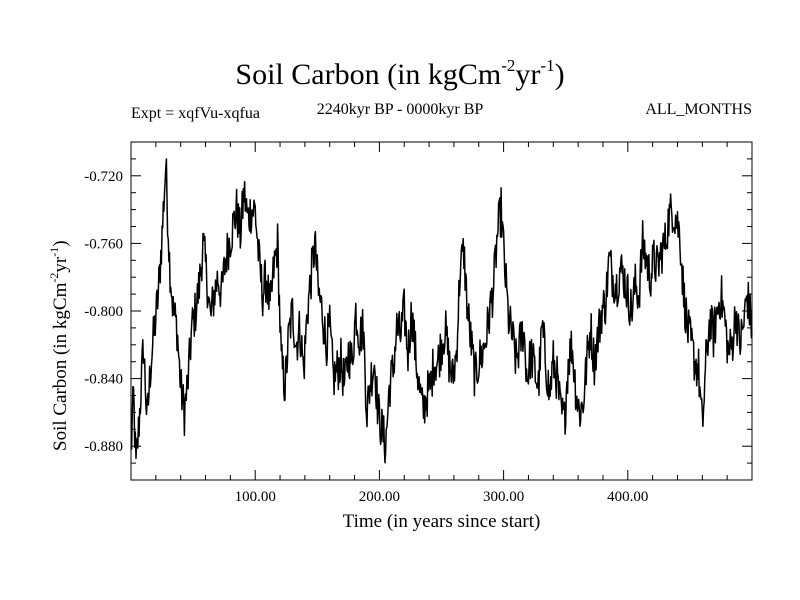 The height and width of the screenshot is (600, 800). I want to click on y-tick-label: -0.720, so click(103, 177).